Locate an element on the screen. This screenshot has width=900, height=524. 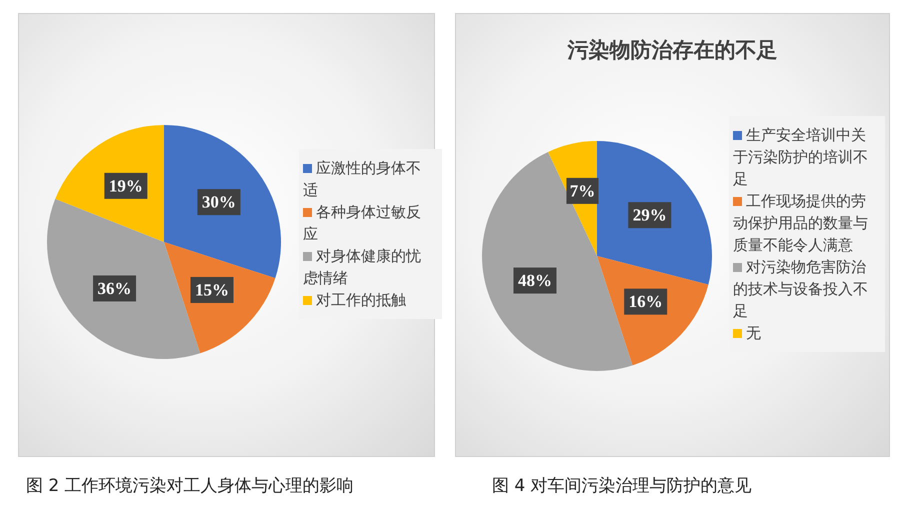
data-label: 15% is located at coordinates (211, 290).